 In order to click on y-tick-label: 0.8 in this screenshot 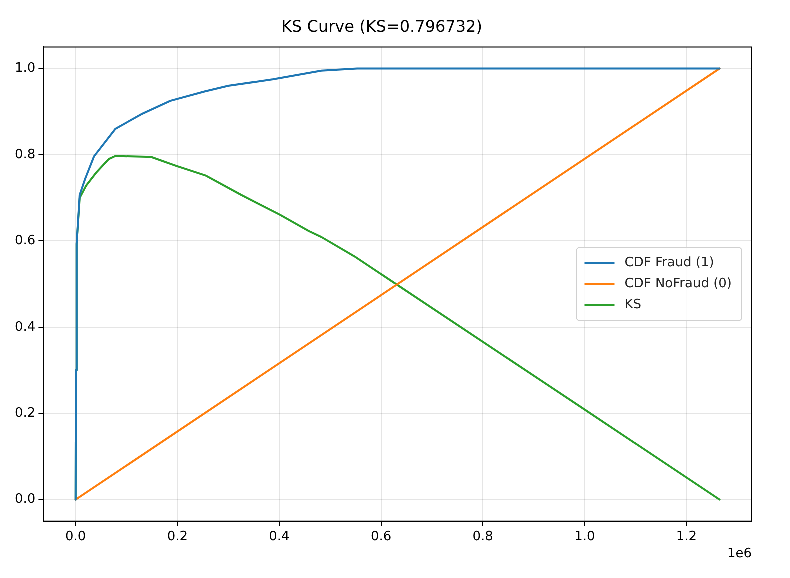, I will do `click(25, 154)`.